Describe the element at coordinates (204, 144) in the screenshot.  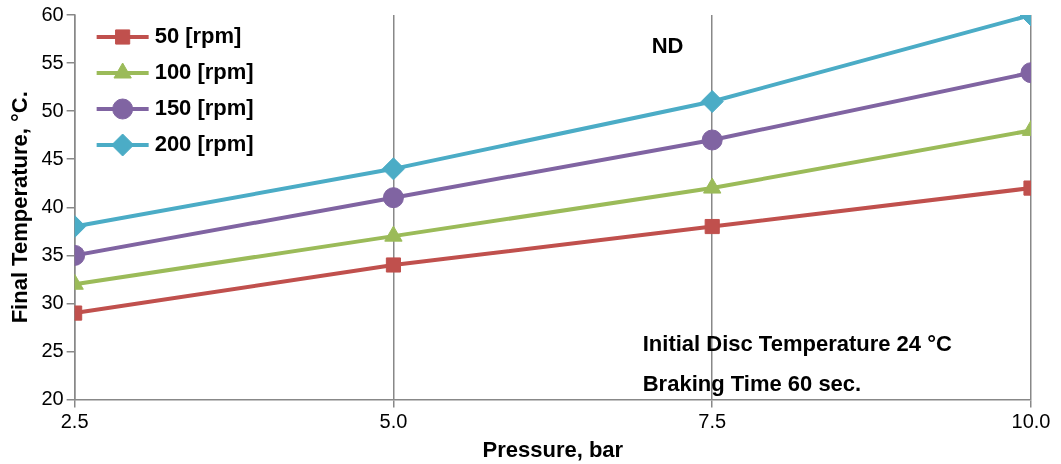
I see `legend-label: 200 [rpm]` at that location.